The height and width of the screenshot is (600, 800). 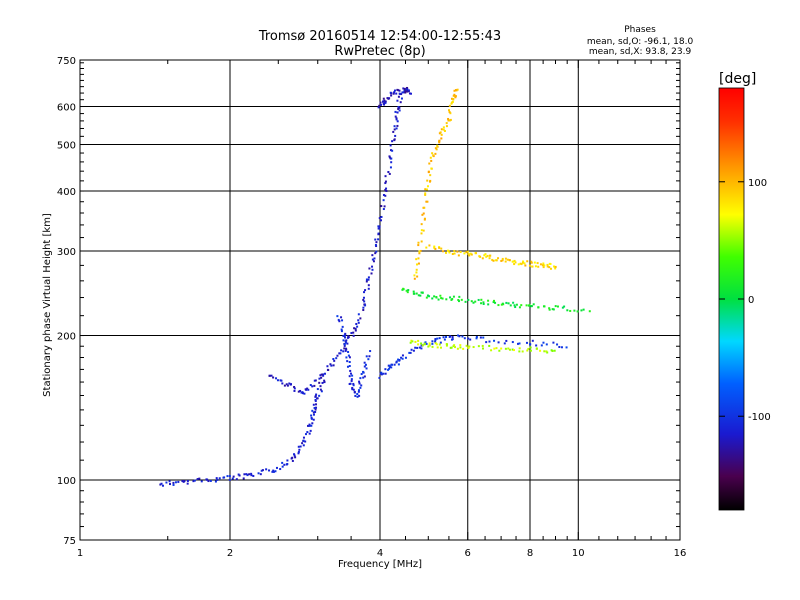 What do you see at coordinates (530, 553) in the screenshot?
I see `x-tick-label: 8` at bounding box center [530, 553].